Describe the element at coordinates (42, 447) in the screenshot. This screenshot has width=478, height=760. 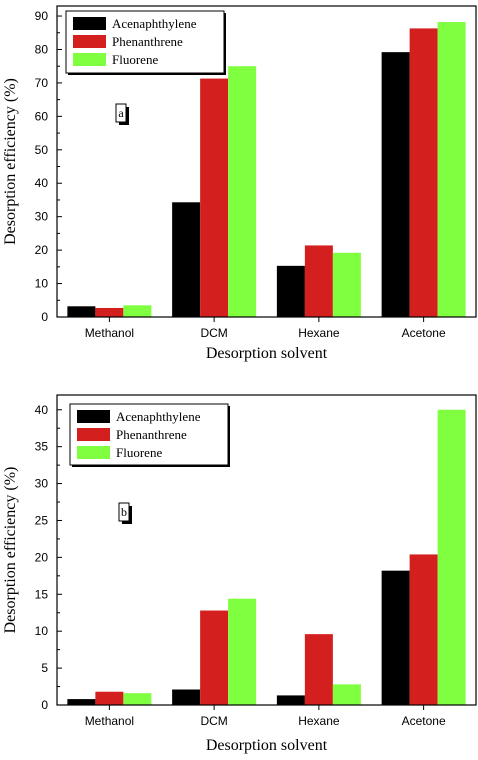
I see `y-tick-label: 35` at that location.